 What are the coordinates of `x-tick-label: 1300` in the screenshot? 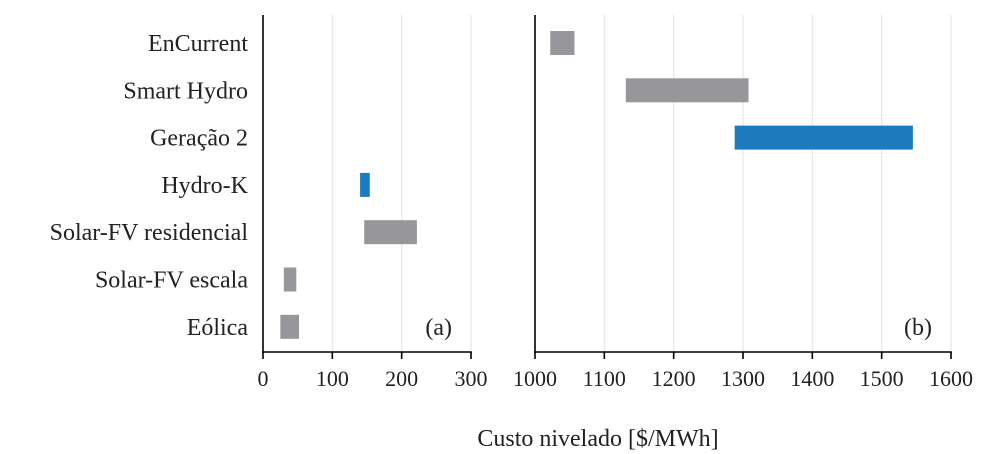 It's located at (743, 378).